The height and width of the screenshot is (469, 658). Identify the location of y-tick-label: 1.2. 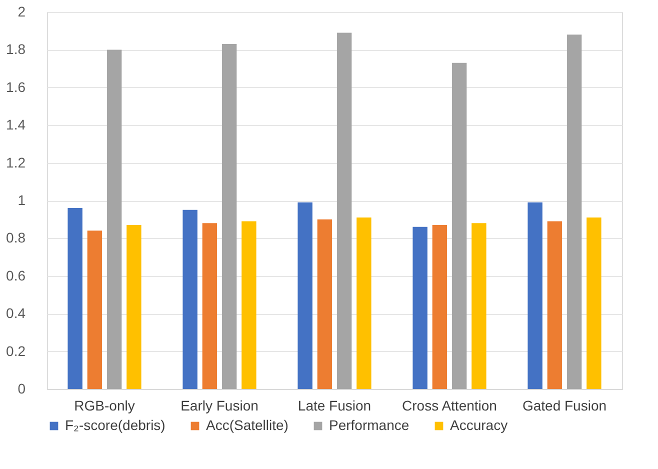
(16, 162).